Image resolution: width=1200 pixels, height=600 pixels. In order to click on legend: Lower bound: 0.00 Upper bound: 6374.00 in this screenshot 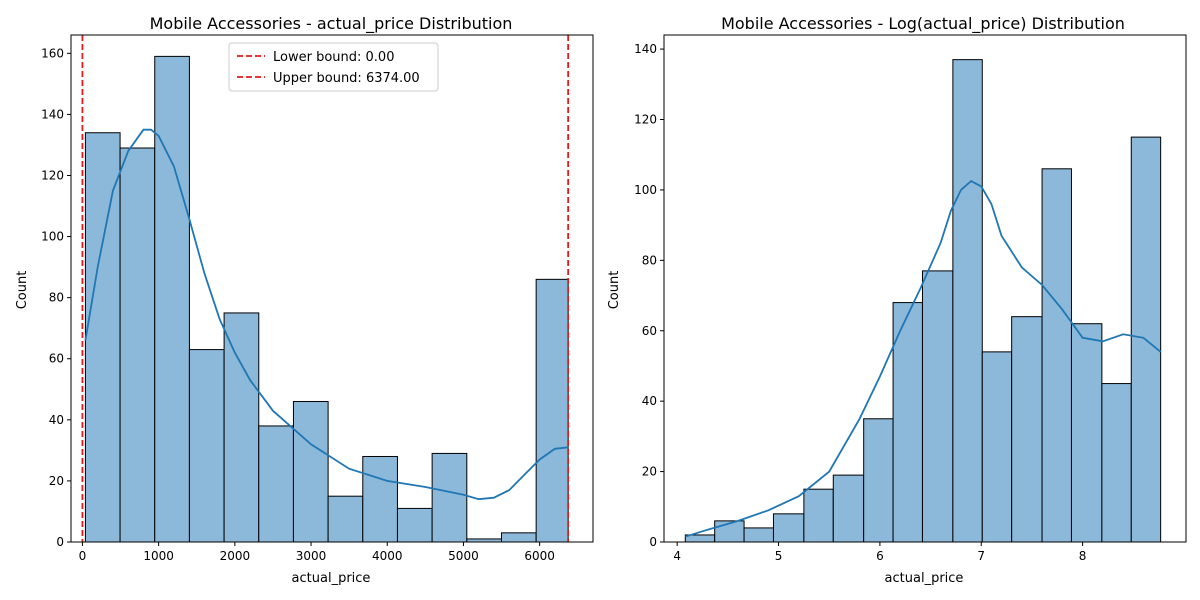, I will do `click(333, 67)`.